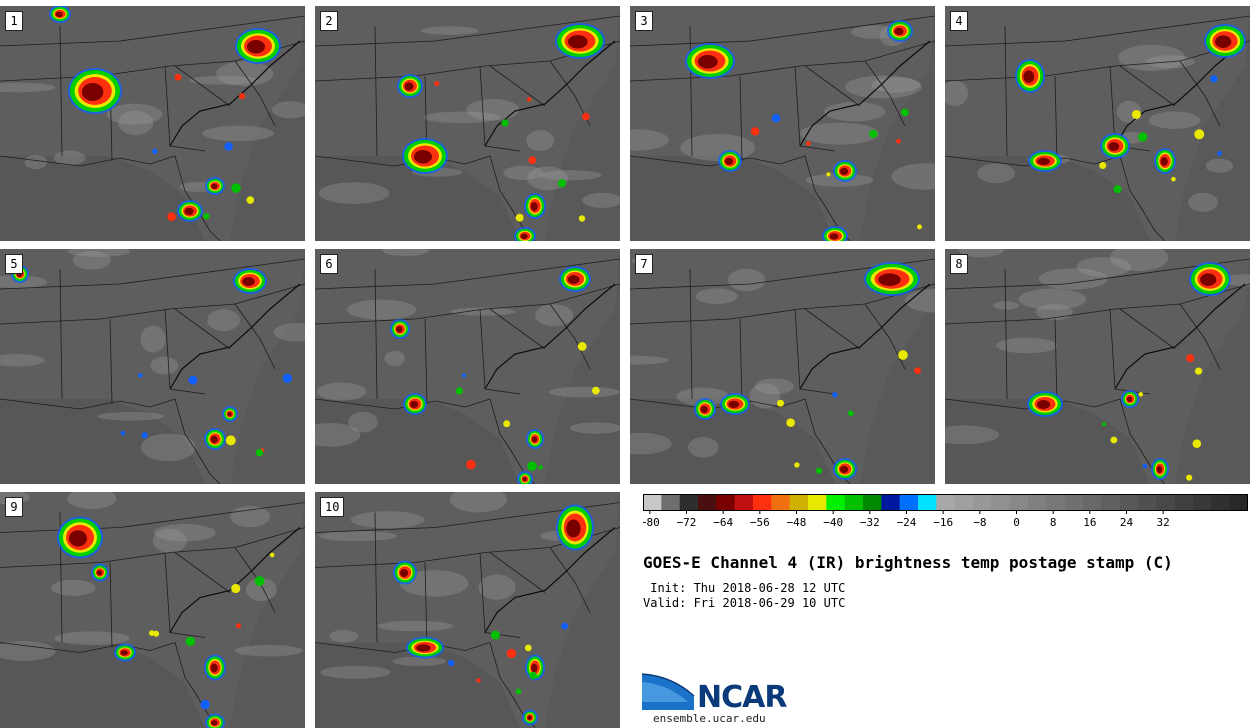 The height and width of the screenshot is (728, 1260). Describe the element at coordinates (668, 691) in the screenshot. I see `ncar-logo-icon` at that location.